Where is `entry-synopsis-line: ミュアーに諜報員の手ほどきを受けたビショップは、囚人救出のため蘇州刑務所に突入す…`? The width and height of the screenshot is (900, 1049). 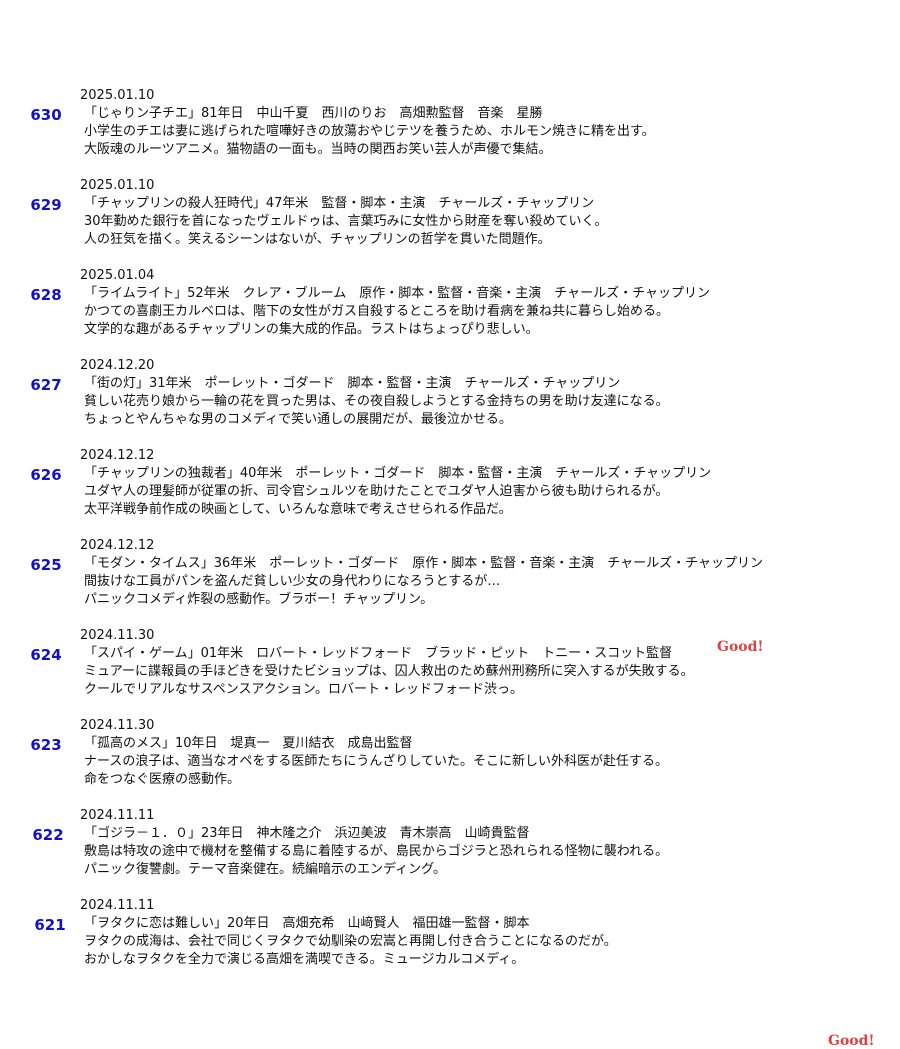 entry-synopsis-line: ミュアーに諜報員の手ほどきを受けたビショップは、囚人救出のため蘇州刑務所に突入す… is located at coordinates (389, 671).